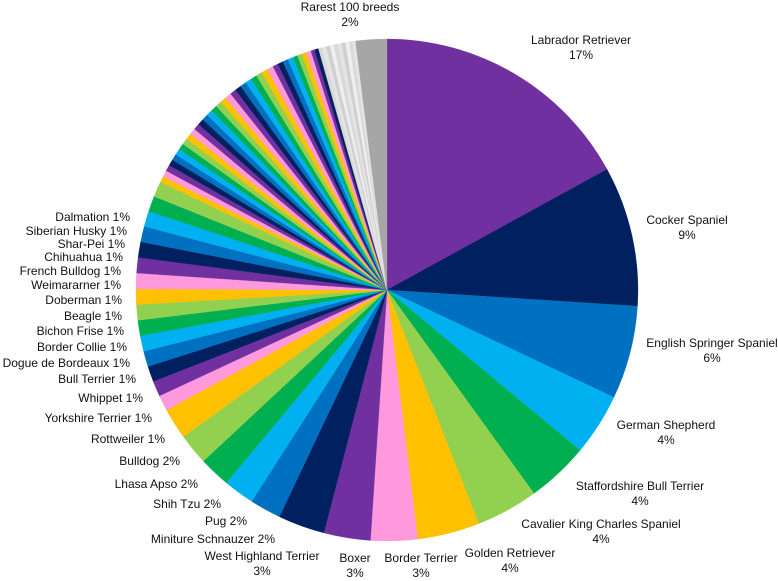  I want to click on label-weimaraner: Weimararner 1%, so click(76, 285).